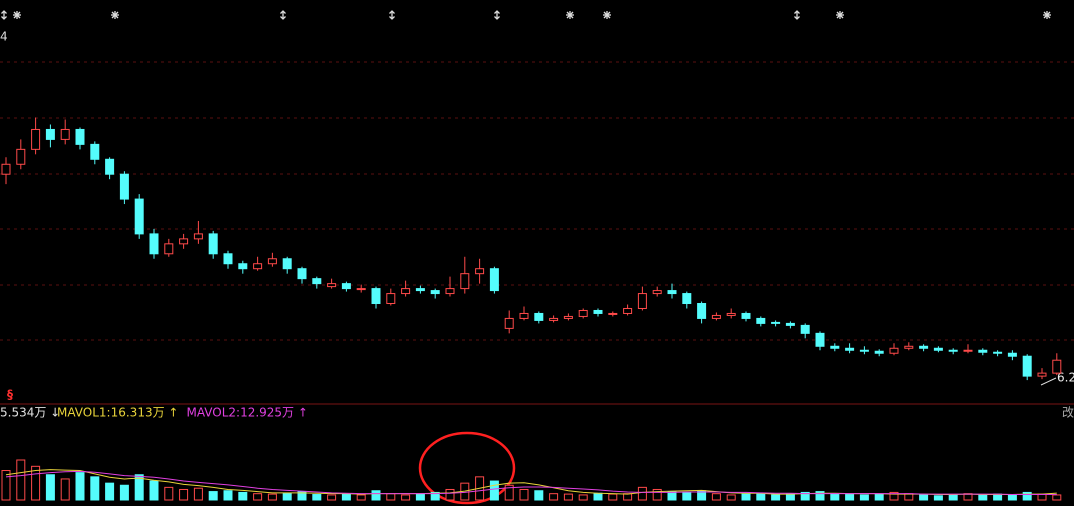  Describe the element at coordinates (4, 37) in the screenshot. I see `price-label: 4` at that location.